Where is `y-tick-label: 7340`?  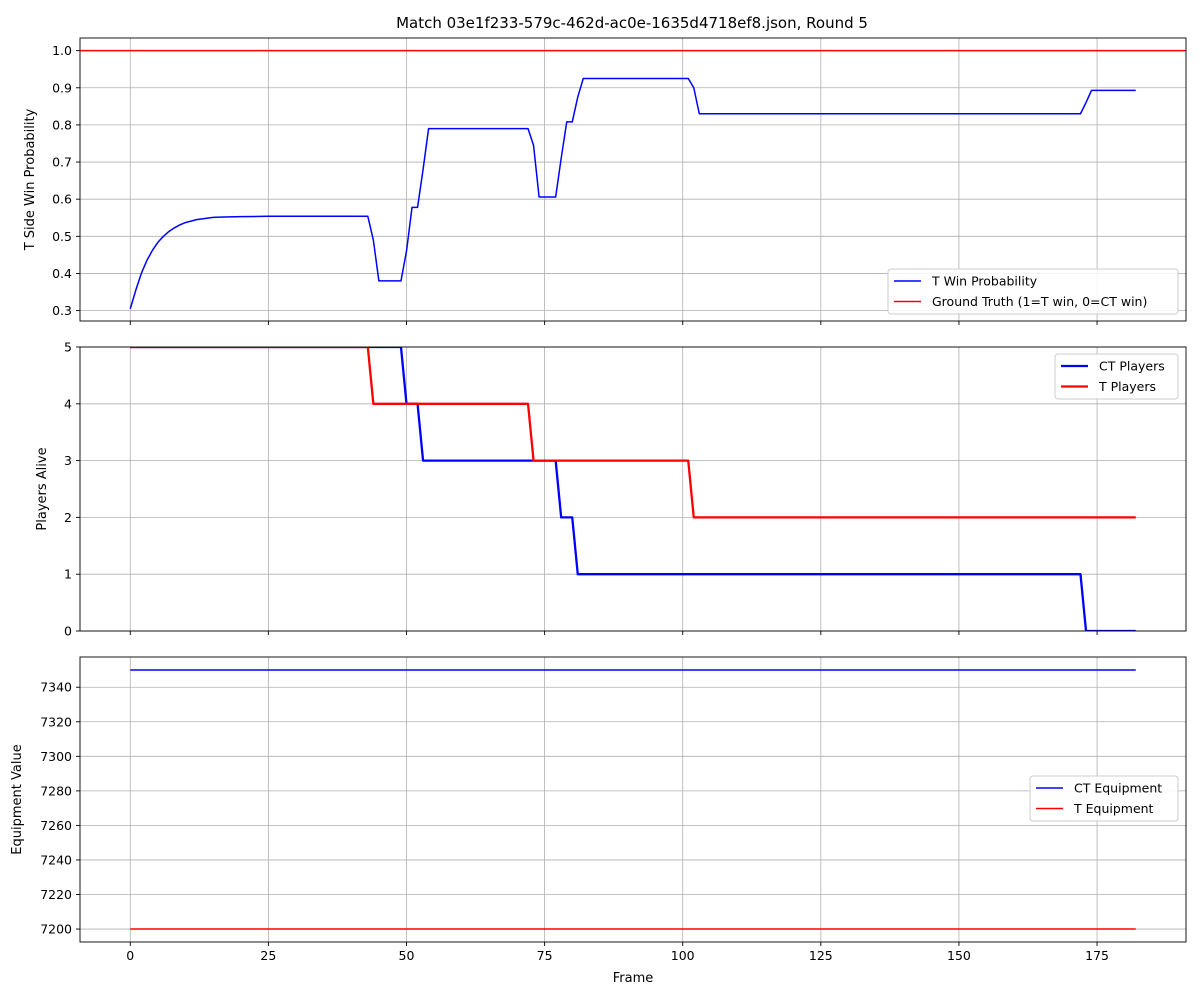
y-tick-label: 7340 is located at coordinates (56, 687).